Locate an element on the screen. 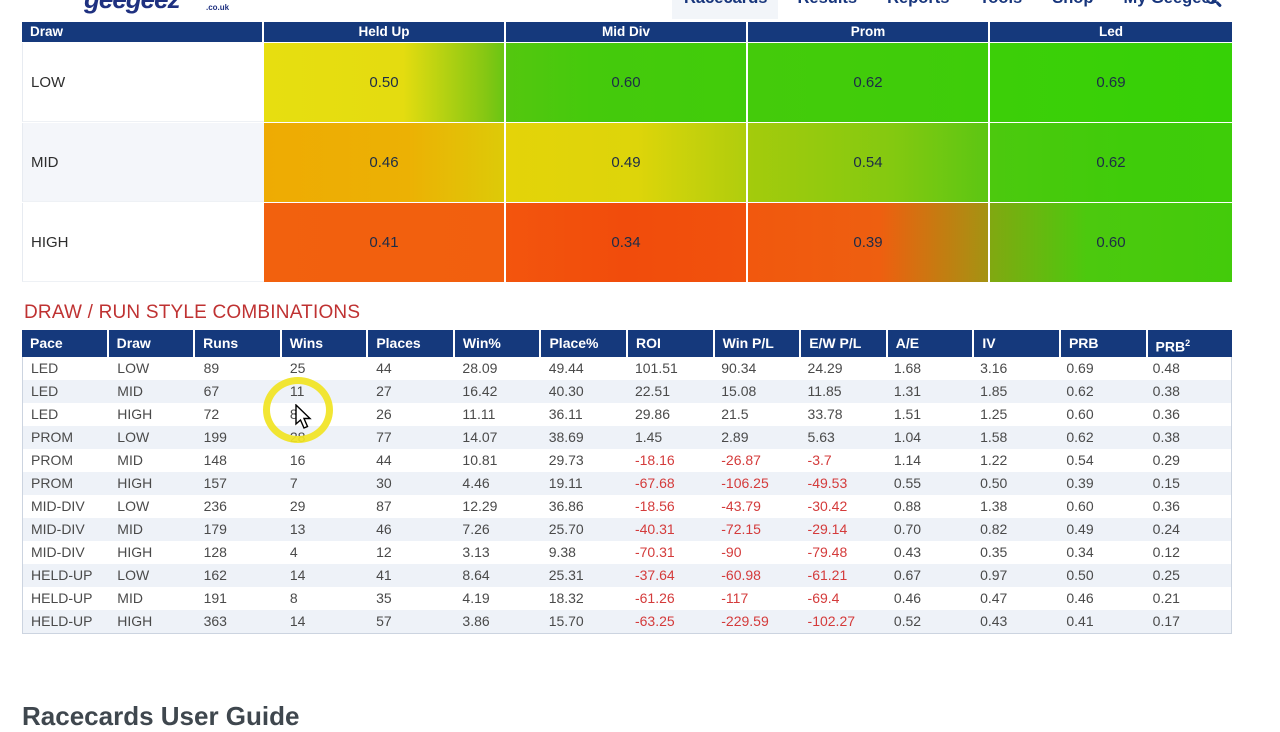 Image resolution: width=1280 pixels, height=732 pixels. heatmap-row-mid: MID 0.46 0.49 0.54 0.62 is located at coordinates (627, 162).